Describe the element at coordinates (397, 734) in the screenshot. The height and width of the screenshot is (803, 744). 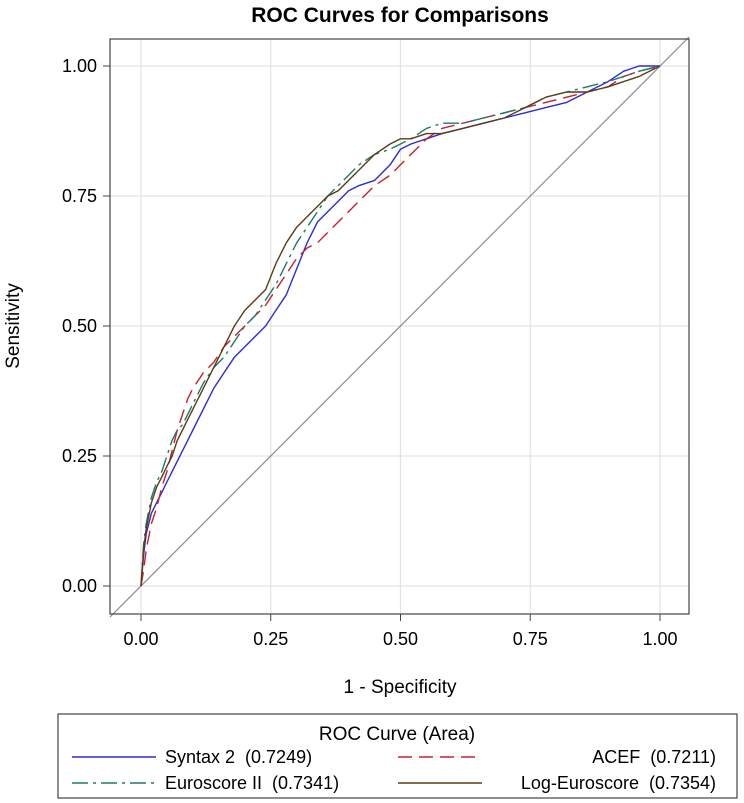
I see `legend-title: ROC Curve (Area)` at that location.